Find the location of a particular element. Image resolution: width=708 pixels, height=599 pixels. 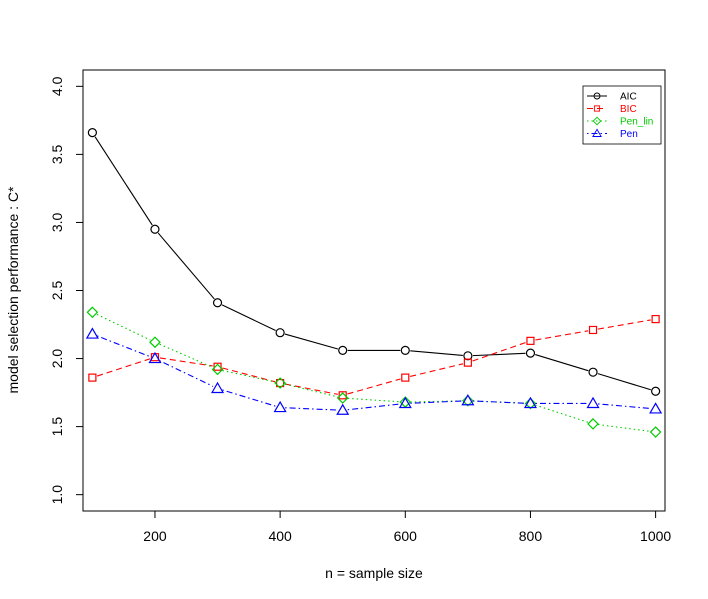

legend-label: Pen_lin is located at coordinates (636, 122).